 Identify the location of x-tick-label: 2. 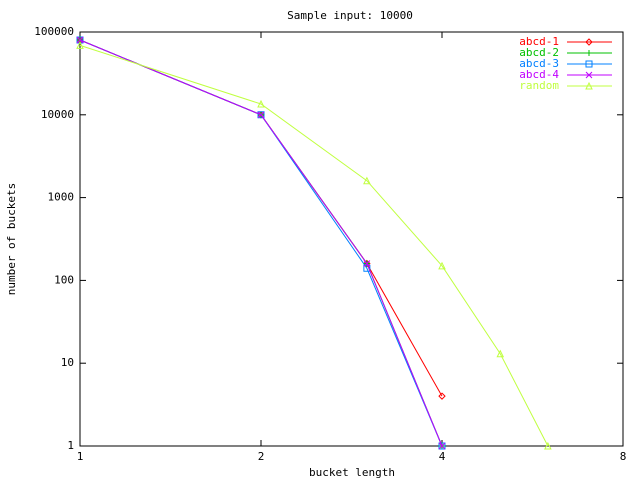
(261, 456).